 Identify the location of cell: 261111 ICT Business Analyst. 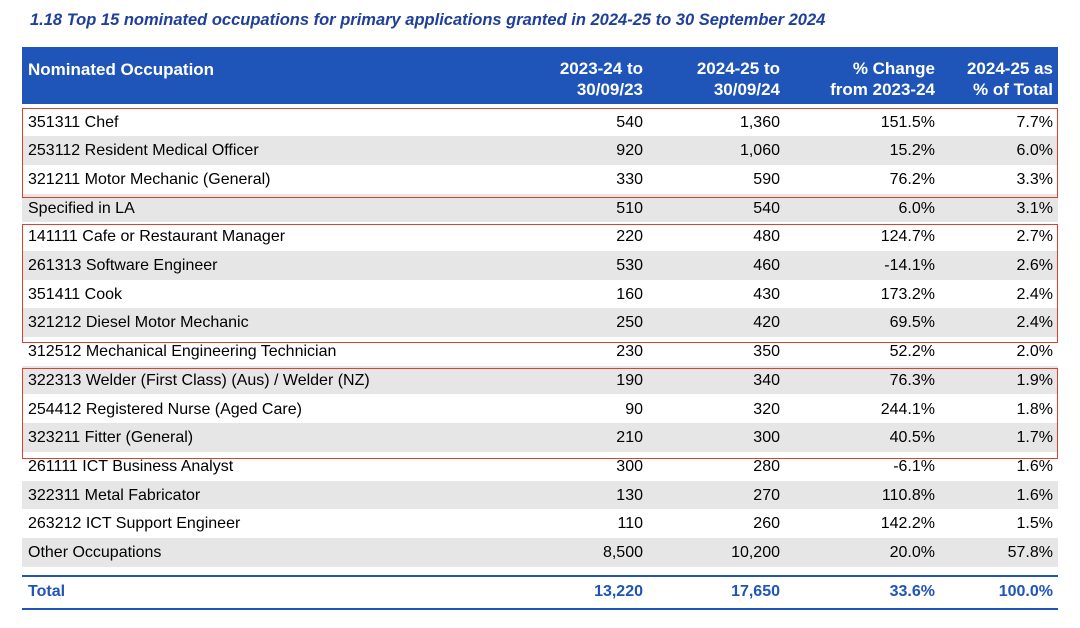
(131, 466).